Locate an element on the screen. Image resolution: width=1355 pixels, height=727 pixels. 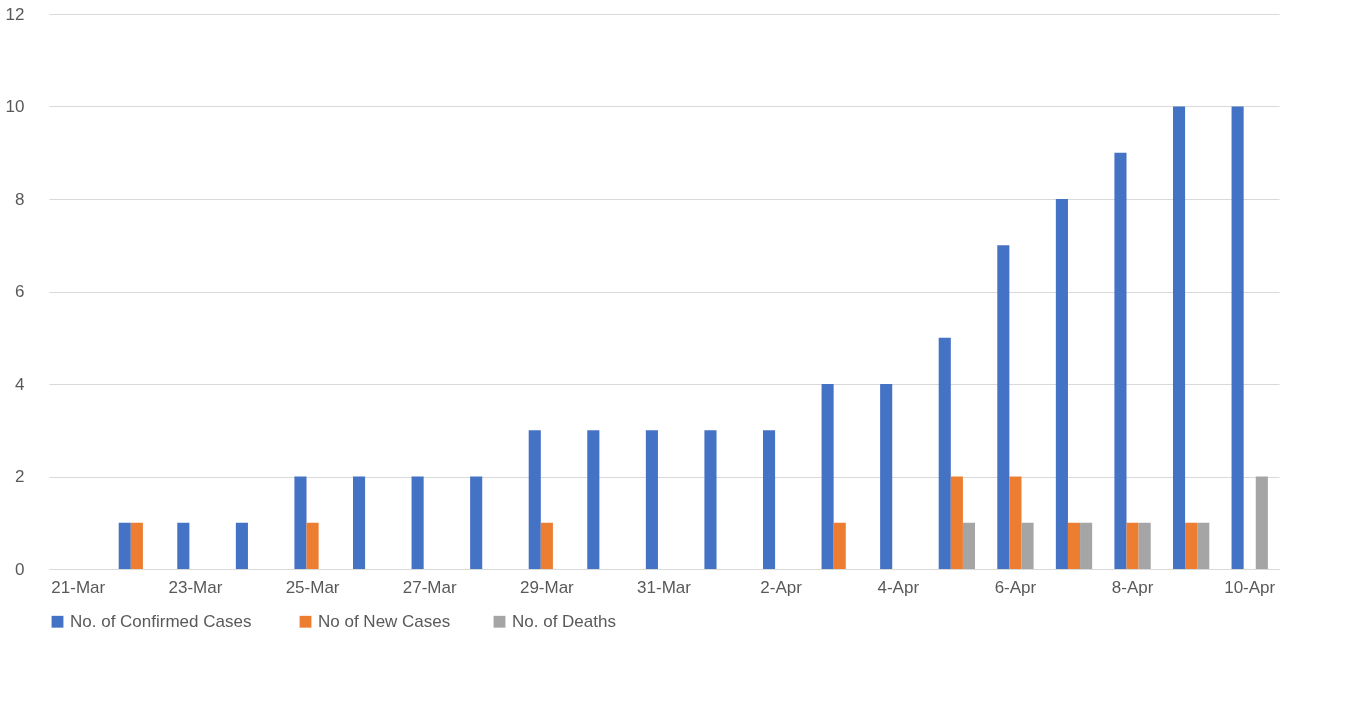
x-tick-label: 27-Mar is located at coordinates (429, 587).